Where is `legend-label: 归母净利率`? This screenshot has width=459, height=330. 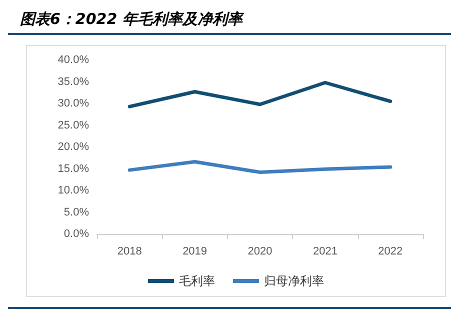
legend-label: 归母净利率 is located at coordinates (294, 281).